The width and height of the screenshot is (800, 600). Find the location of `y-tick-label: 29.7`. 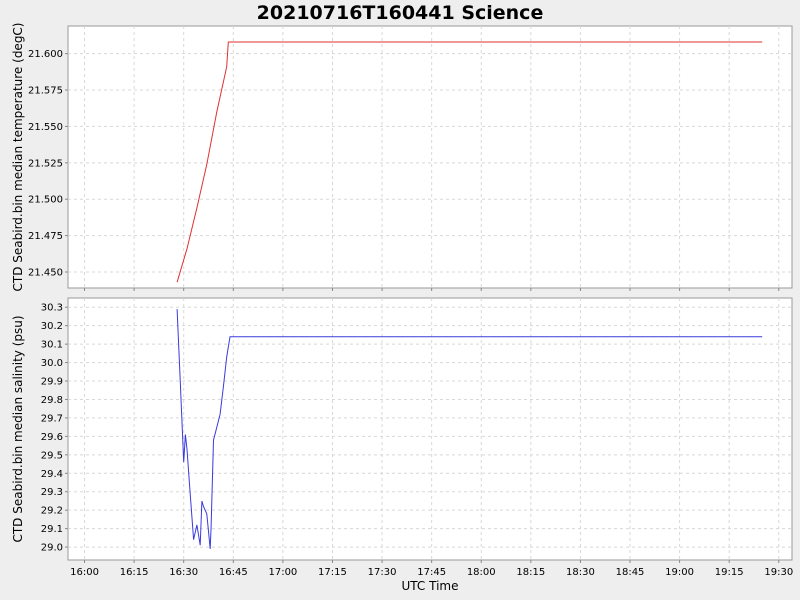

y-tick-label: 29.7 is located at coordinates (52, 418).